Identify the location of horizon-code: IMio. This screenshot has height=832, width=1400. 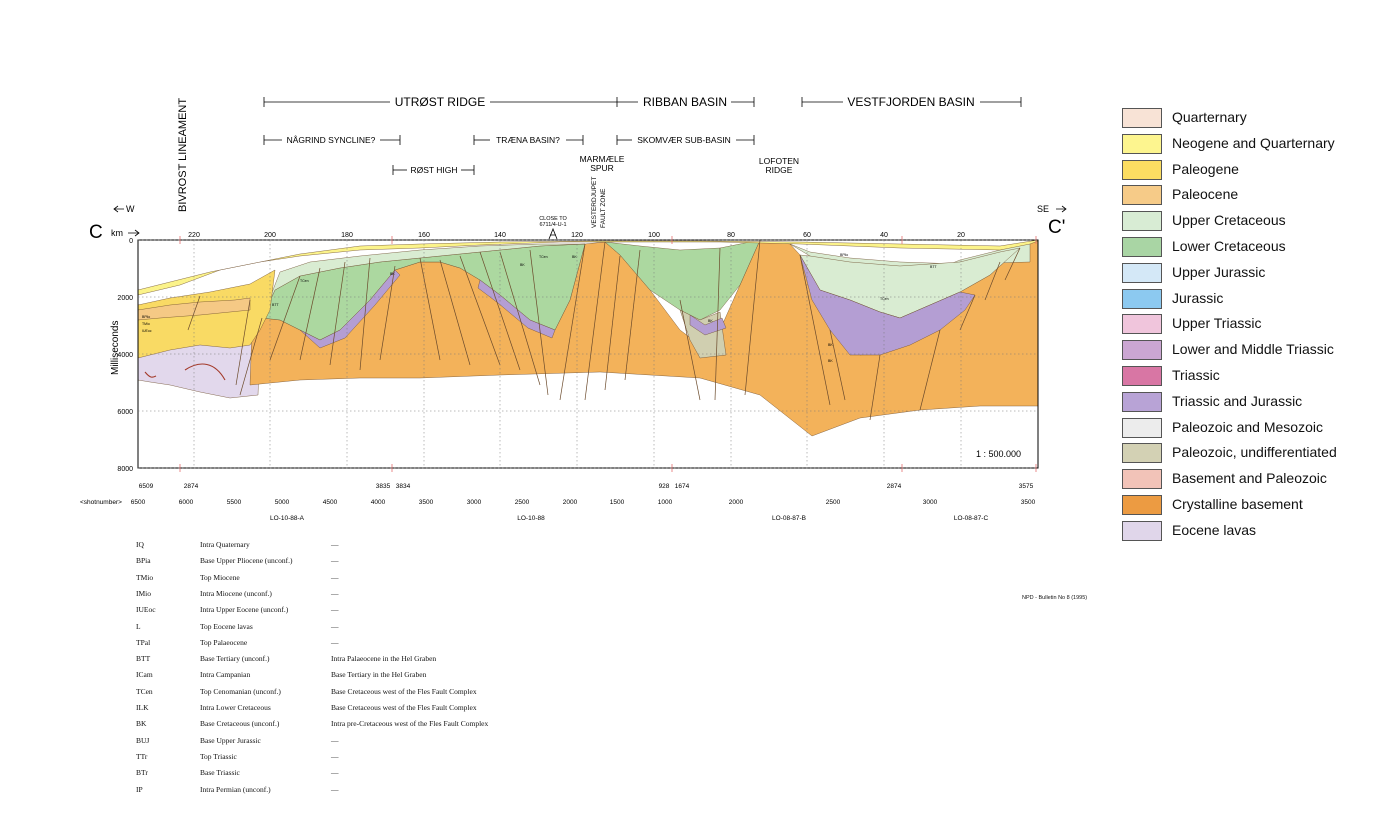
(143, 593).